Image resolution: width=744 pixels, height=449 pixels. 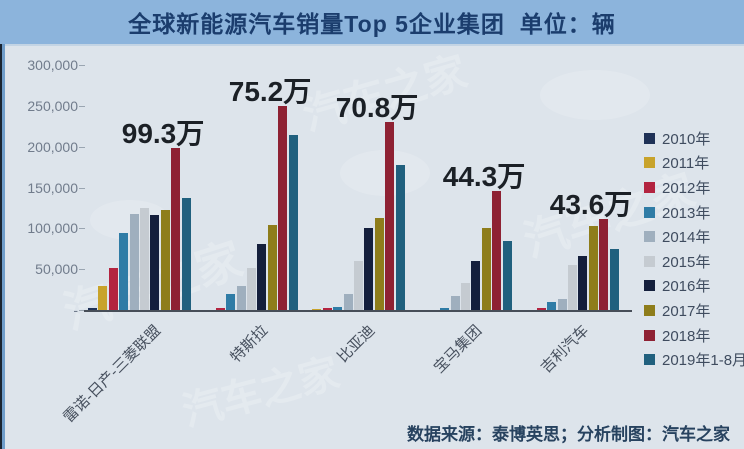 I want to click on x-axis-label: 特斯拉, so click(x=249, y=344).